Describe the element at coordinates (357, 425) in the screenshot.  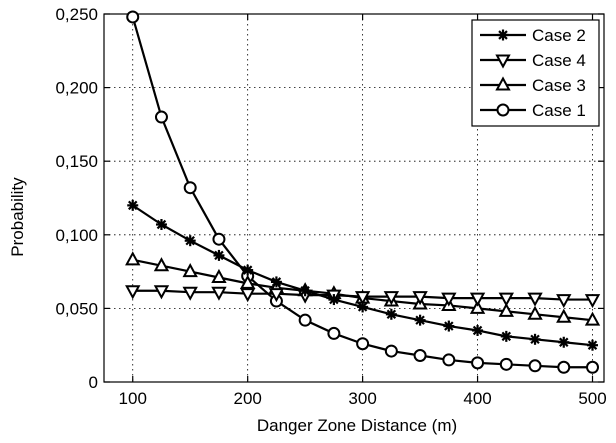
I see `x-axis-label: Danger Zone Distance (m)` at that location.